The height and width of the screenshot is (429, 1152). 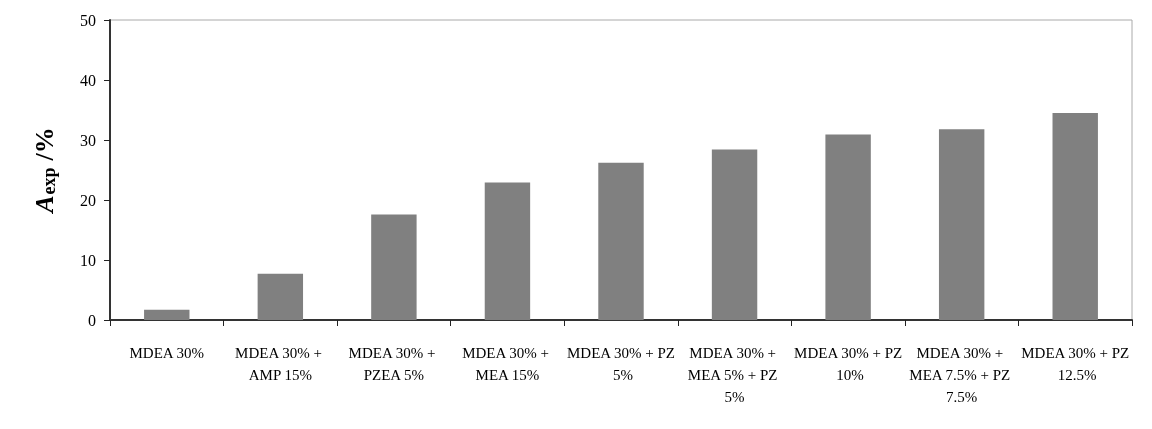 I want to click on x-tick-label: MDEA 30% + PZEA 5%, so click(x=394, y=364).